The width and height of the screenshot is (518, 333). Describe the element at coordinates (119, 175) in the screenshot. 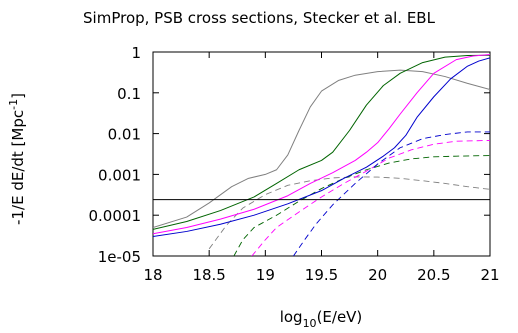

I see `y-tick-label: 0.001` at that location.